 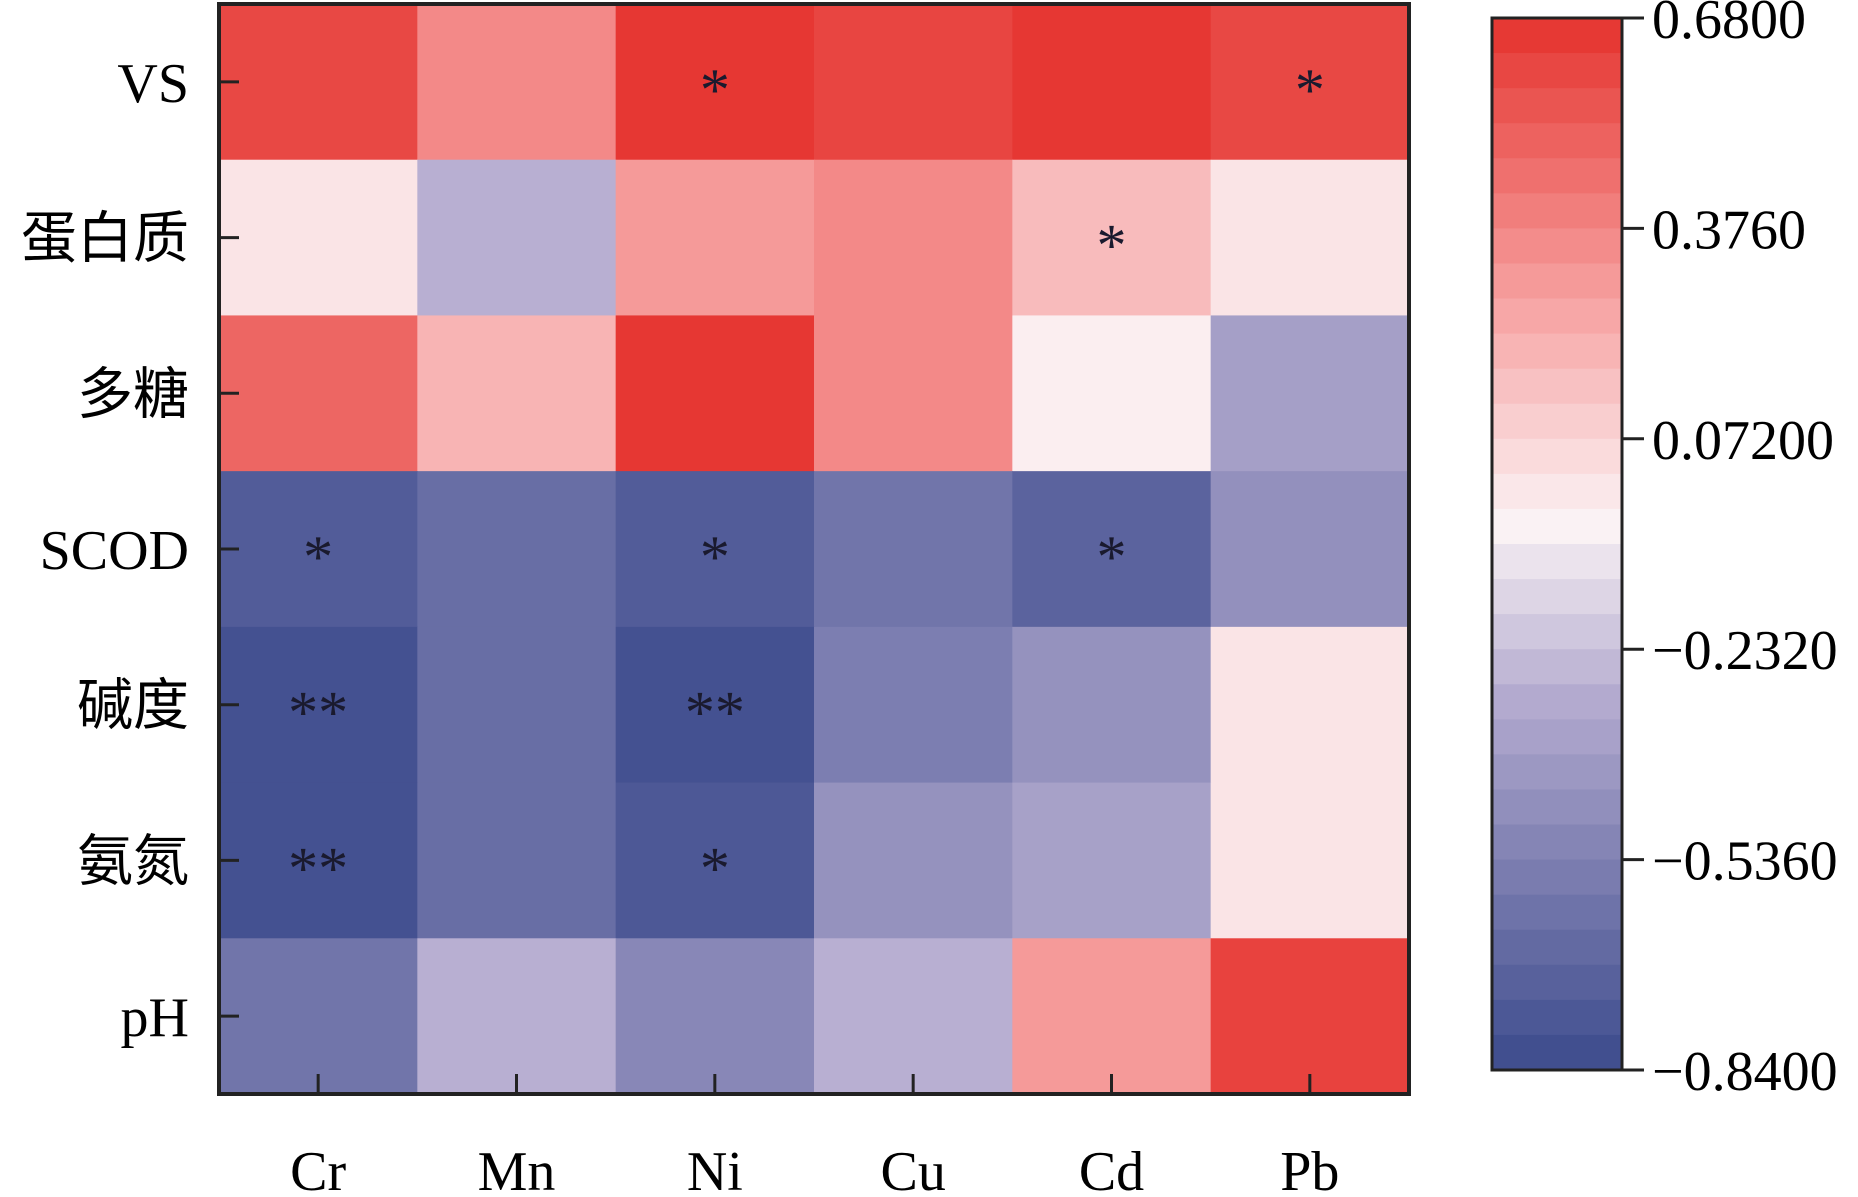 I want to click on colorbar-tick-label: 0.6800, so click(x=1729, y=25).